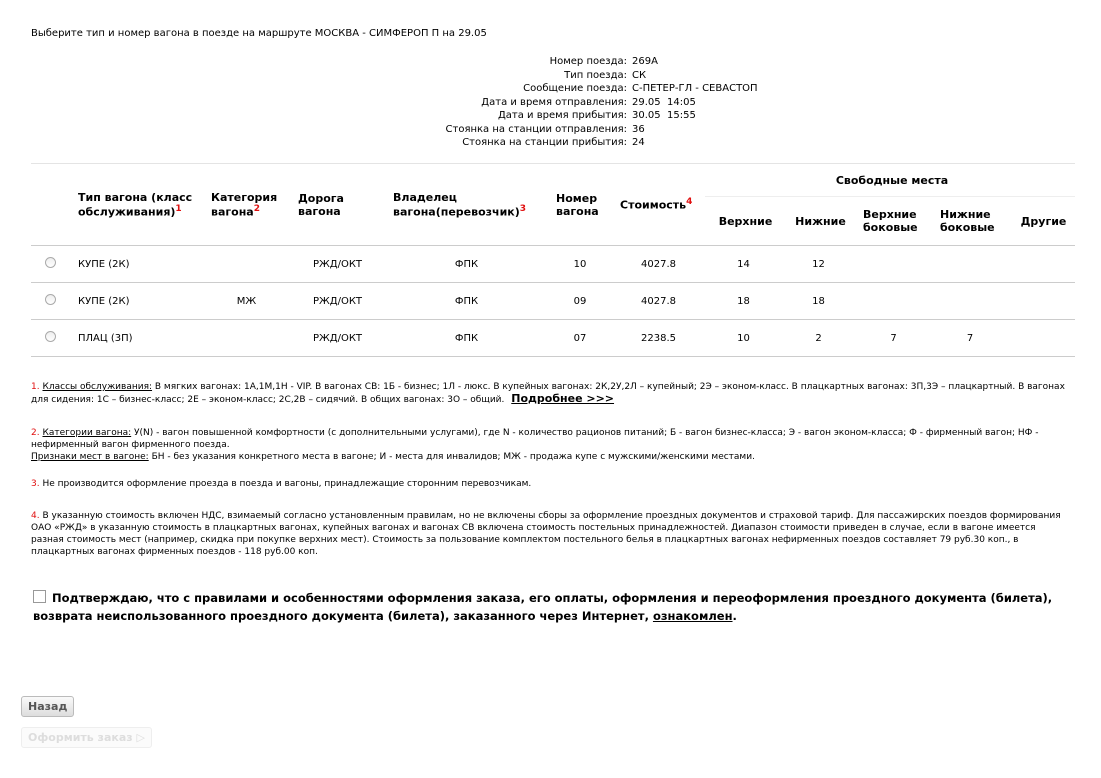  What do you see at coordinates (580, 338) in the screenshot?
I see `cell-number: 07` at bounding box center [580, 338].